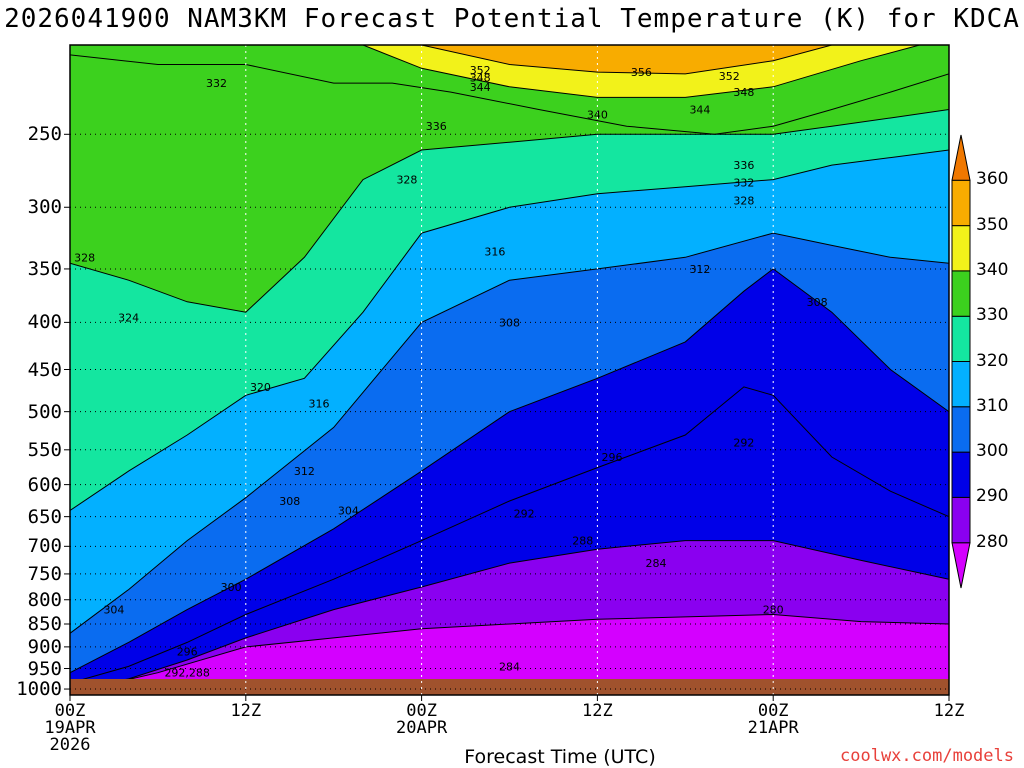 This screenshot has height=768, width=1024. I want to click on contour-label: 292,288, so click(187, 673).